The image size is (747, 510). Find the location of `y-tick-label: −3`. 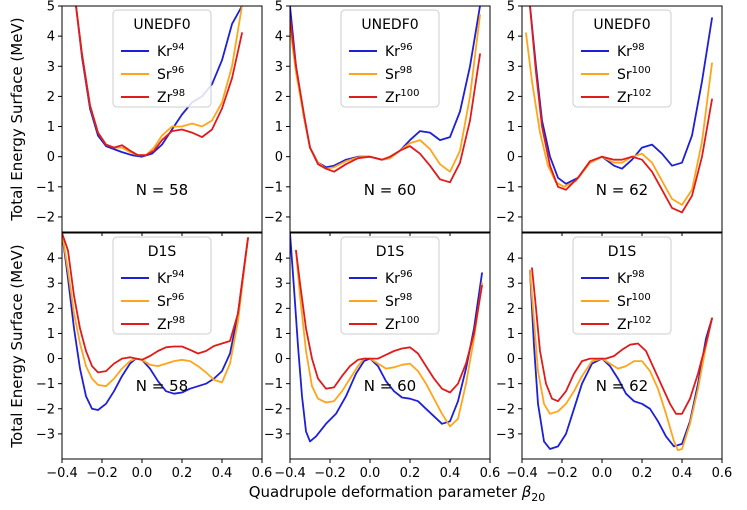

y-tick-label: −3 is located at coordinates (273, 434).